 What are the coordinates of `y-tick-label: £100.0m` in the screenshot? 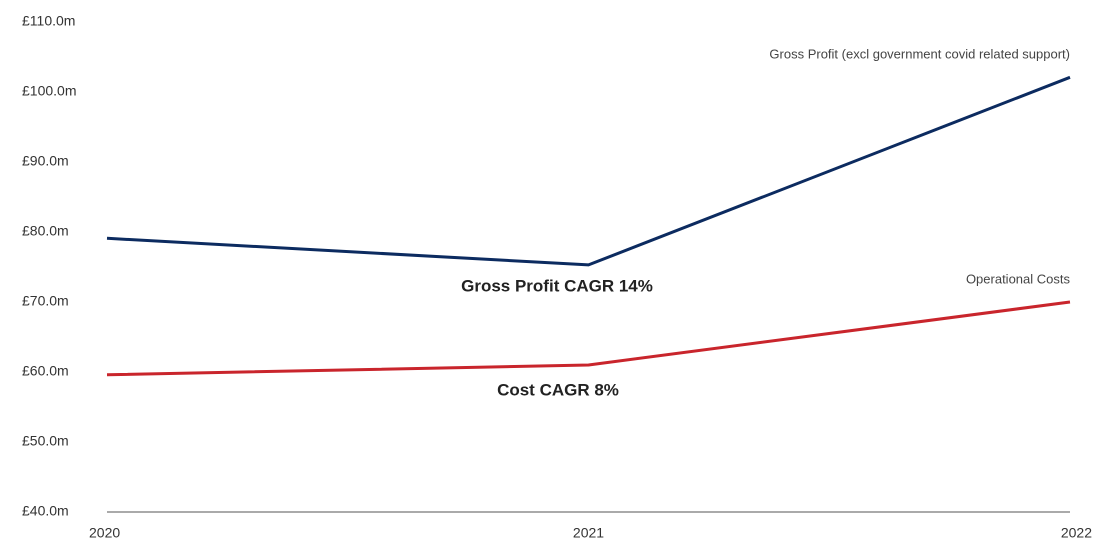 It's located at (49, 91).